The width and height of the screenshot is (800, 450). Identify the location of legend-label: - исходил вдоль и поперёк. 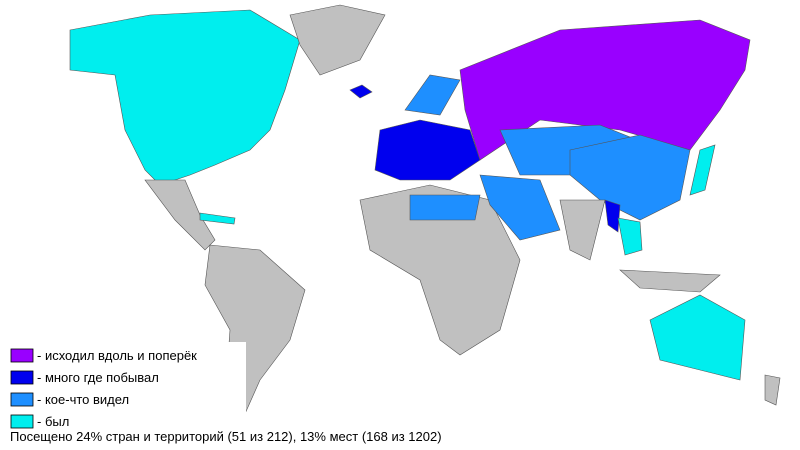
(117, 355).